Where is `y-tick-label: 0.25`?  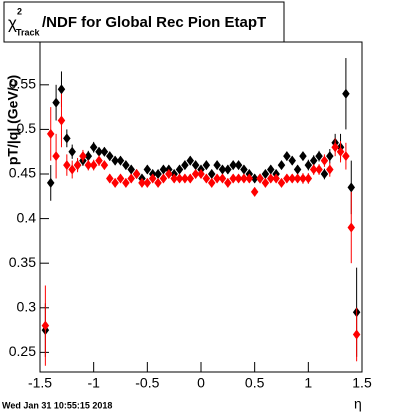
y-tick-label: 0.25 is located at coordinates (22, 351).